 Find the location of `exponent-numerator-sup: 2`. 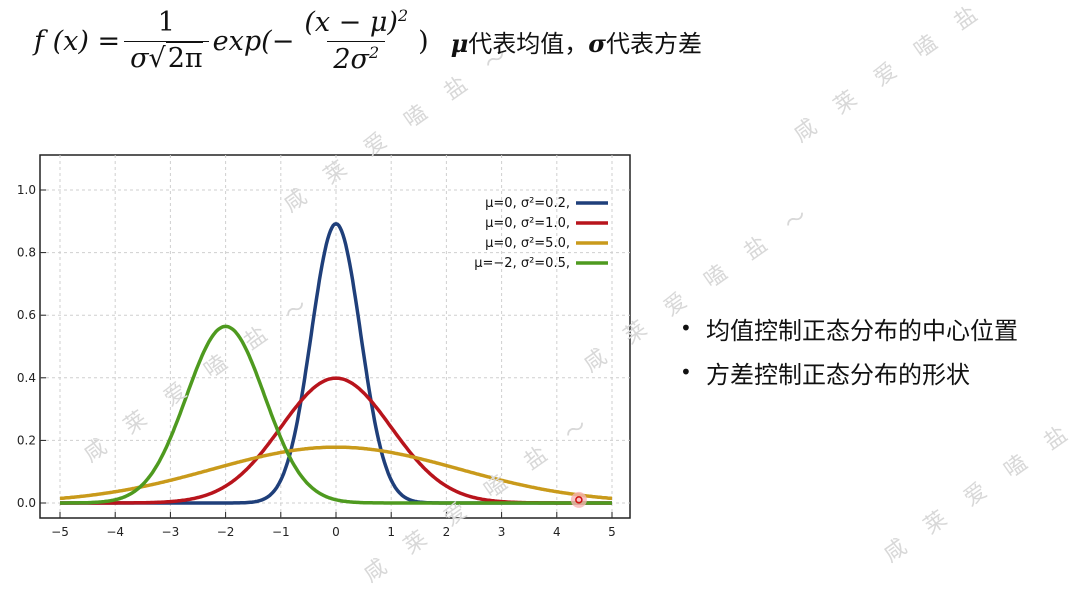

exponent-numerator-sup: 2 is located at coordinates (403, 16).